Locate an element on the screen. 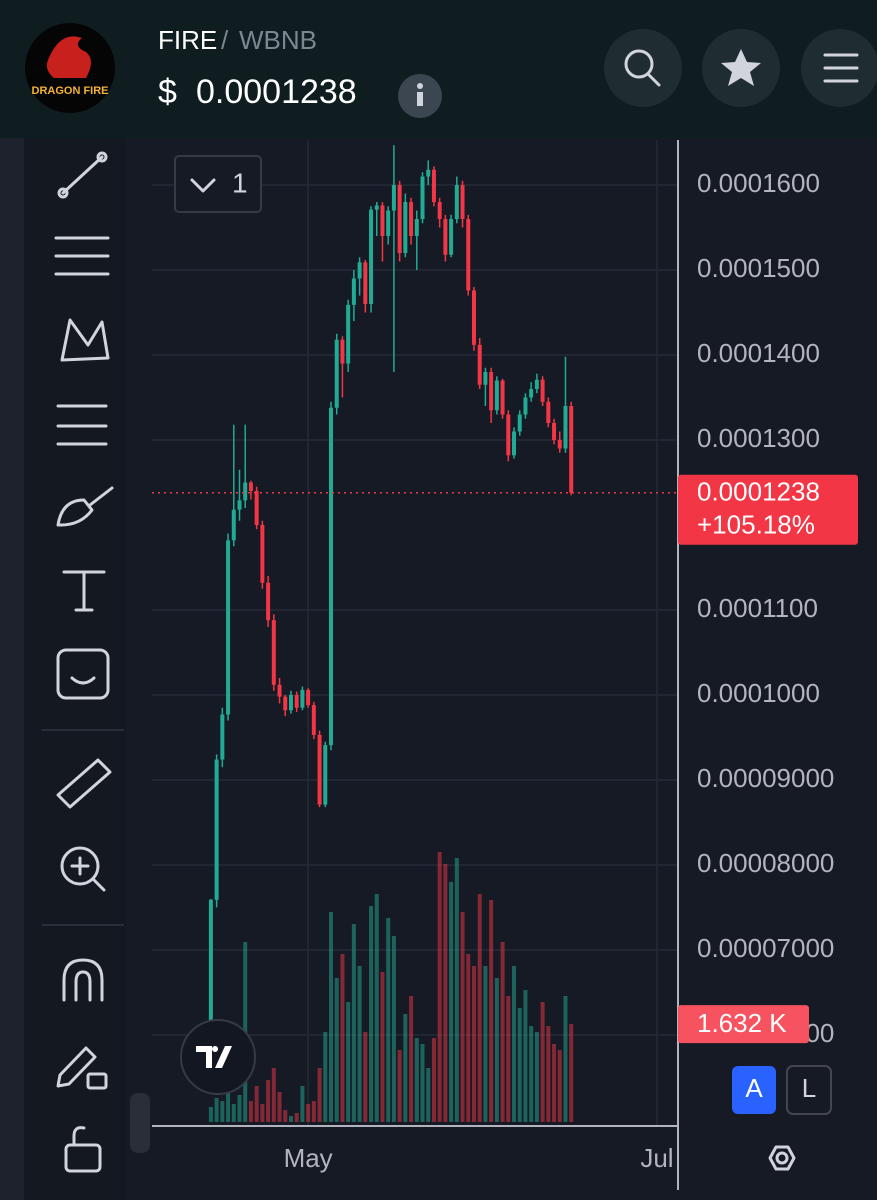 This screenshot has height=1200, width=877. scrollbar is located at coordinates (140, 1123).